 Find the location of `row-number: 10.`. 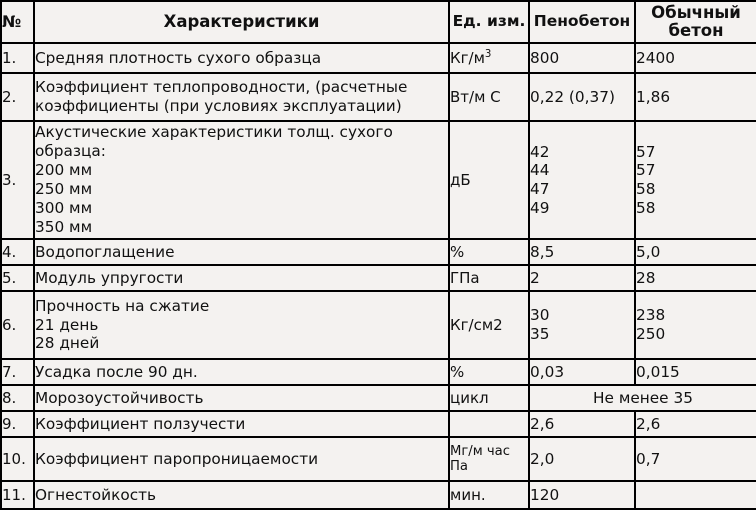

row-number: 10. is located at coordinates (17, 459).